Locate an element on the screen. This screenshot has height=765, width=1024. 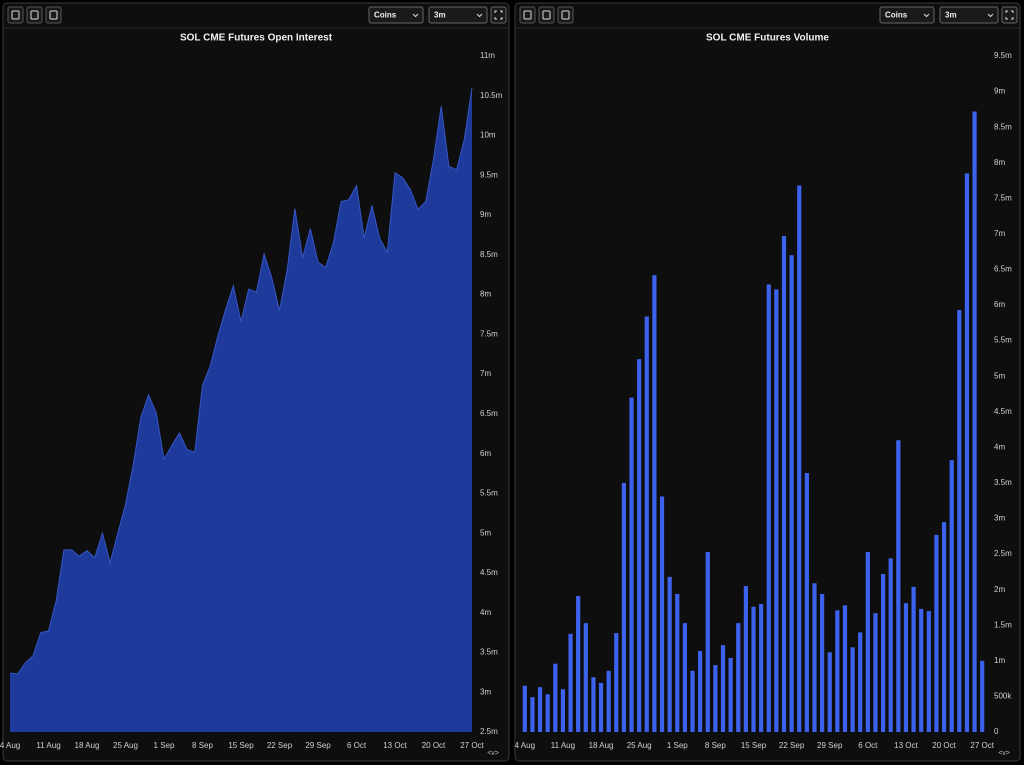
export-icon is located at coordinates (565, 15).